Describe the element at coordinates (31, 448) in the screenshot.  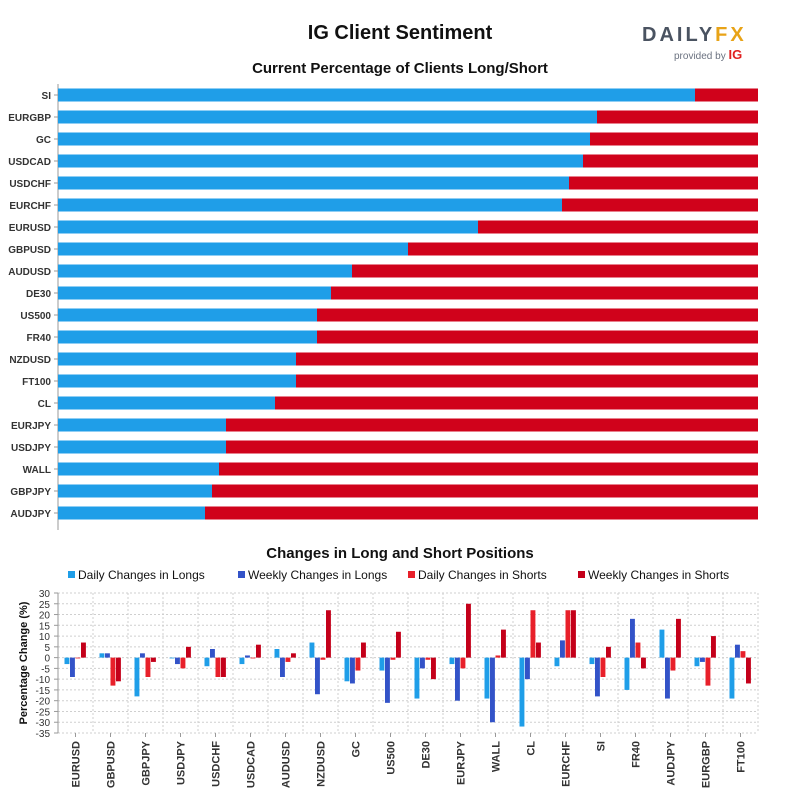
I see `category-label-usdjpy: USDJPY` at that location.